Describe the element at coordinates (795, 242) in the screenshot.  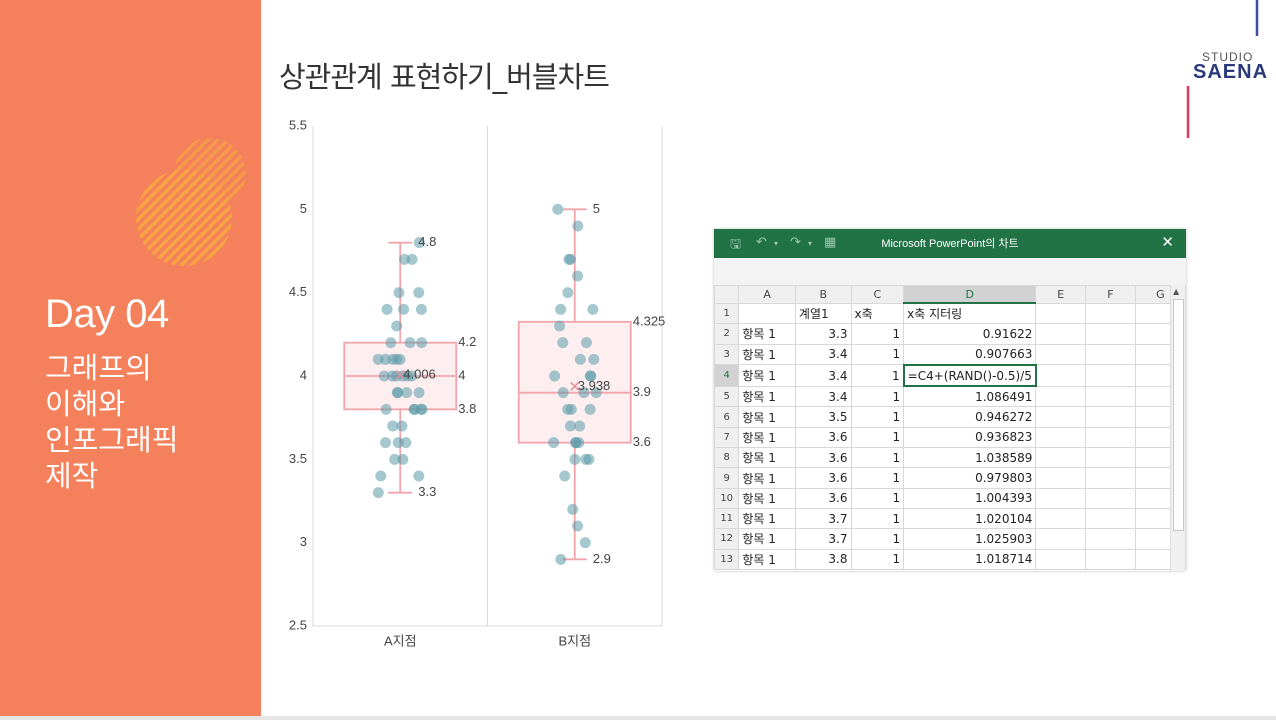
I see `redo-icon: ↷` at that location.